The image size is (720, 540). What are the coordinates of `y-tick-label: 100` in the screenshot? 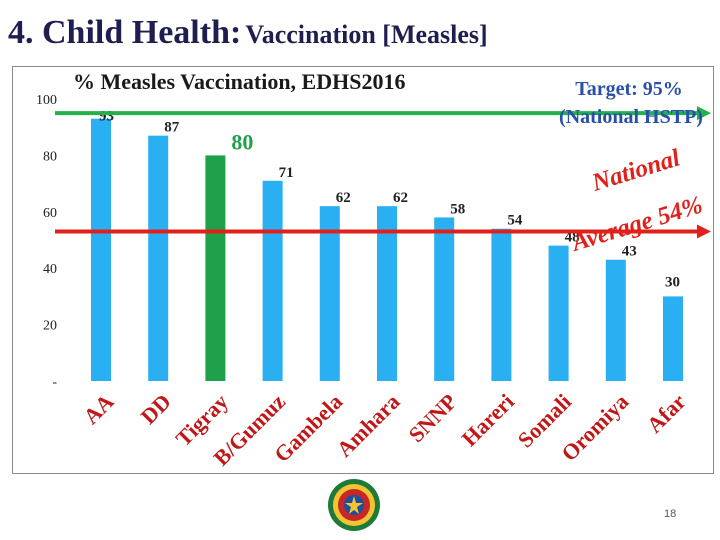 It's located at (46, 100).